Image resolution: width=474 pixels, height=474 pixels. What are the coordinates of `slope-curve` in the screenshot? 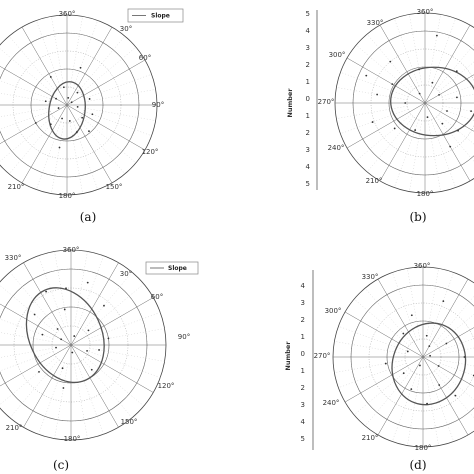 It's located at (65, 335).